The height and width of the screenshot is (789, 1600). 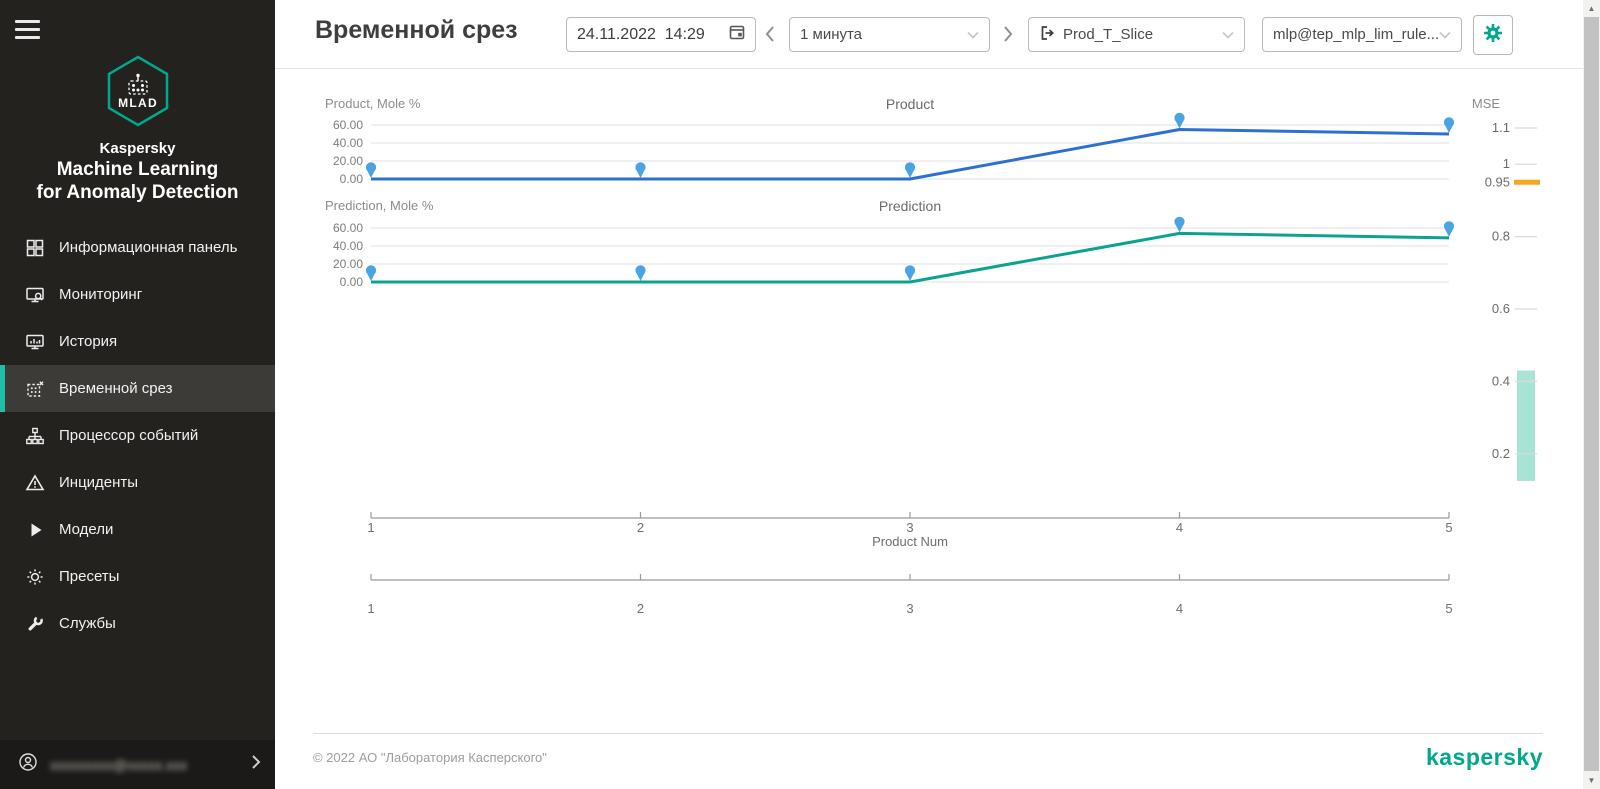 What do you see at coordinates (137, 576) in the screenshot?
I see `sidebar-item-presets: Пресеты` at bounding box center [137, 576].